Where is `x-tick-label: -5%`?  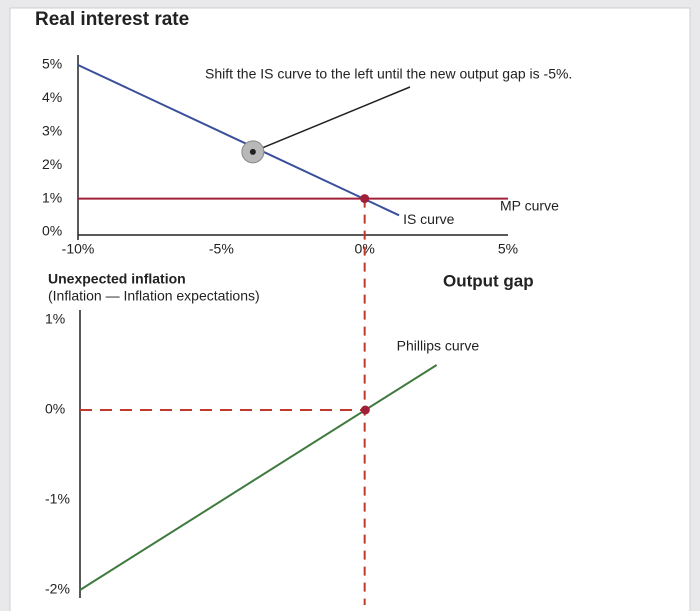 x-tick-label: -5% is located at coordinates (221, 249).